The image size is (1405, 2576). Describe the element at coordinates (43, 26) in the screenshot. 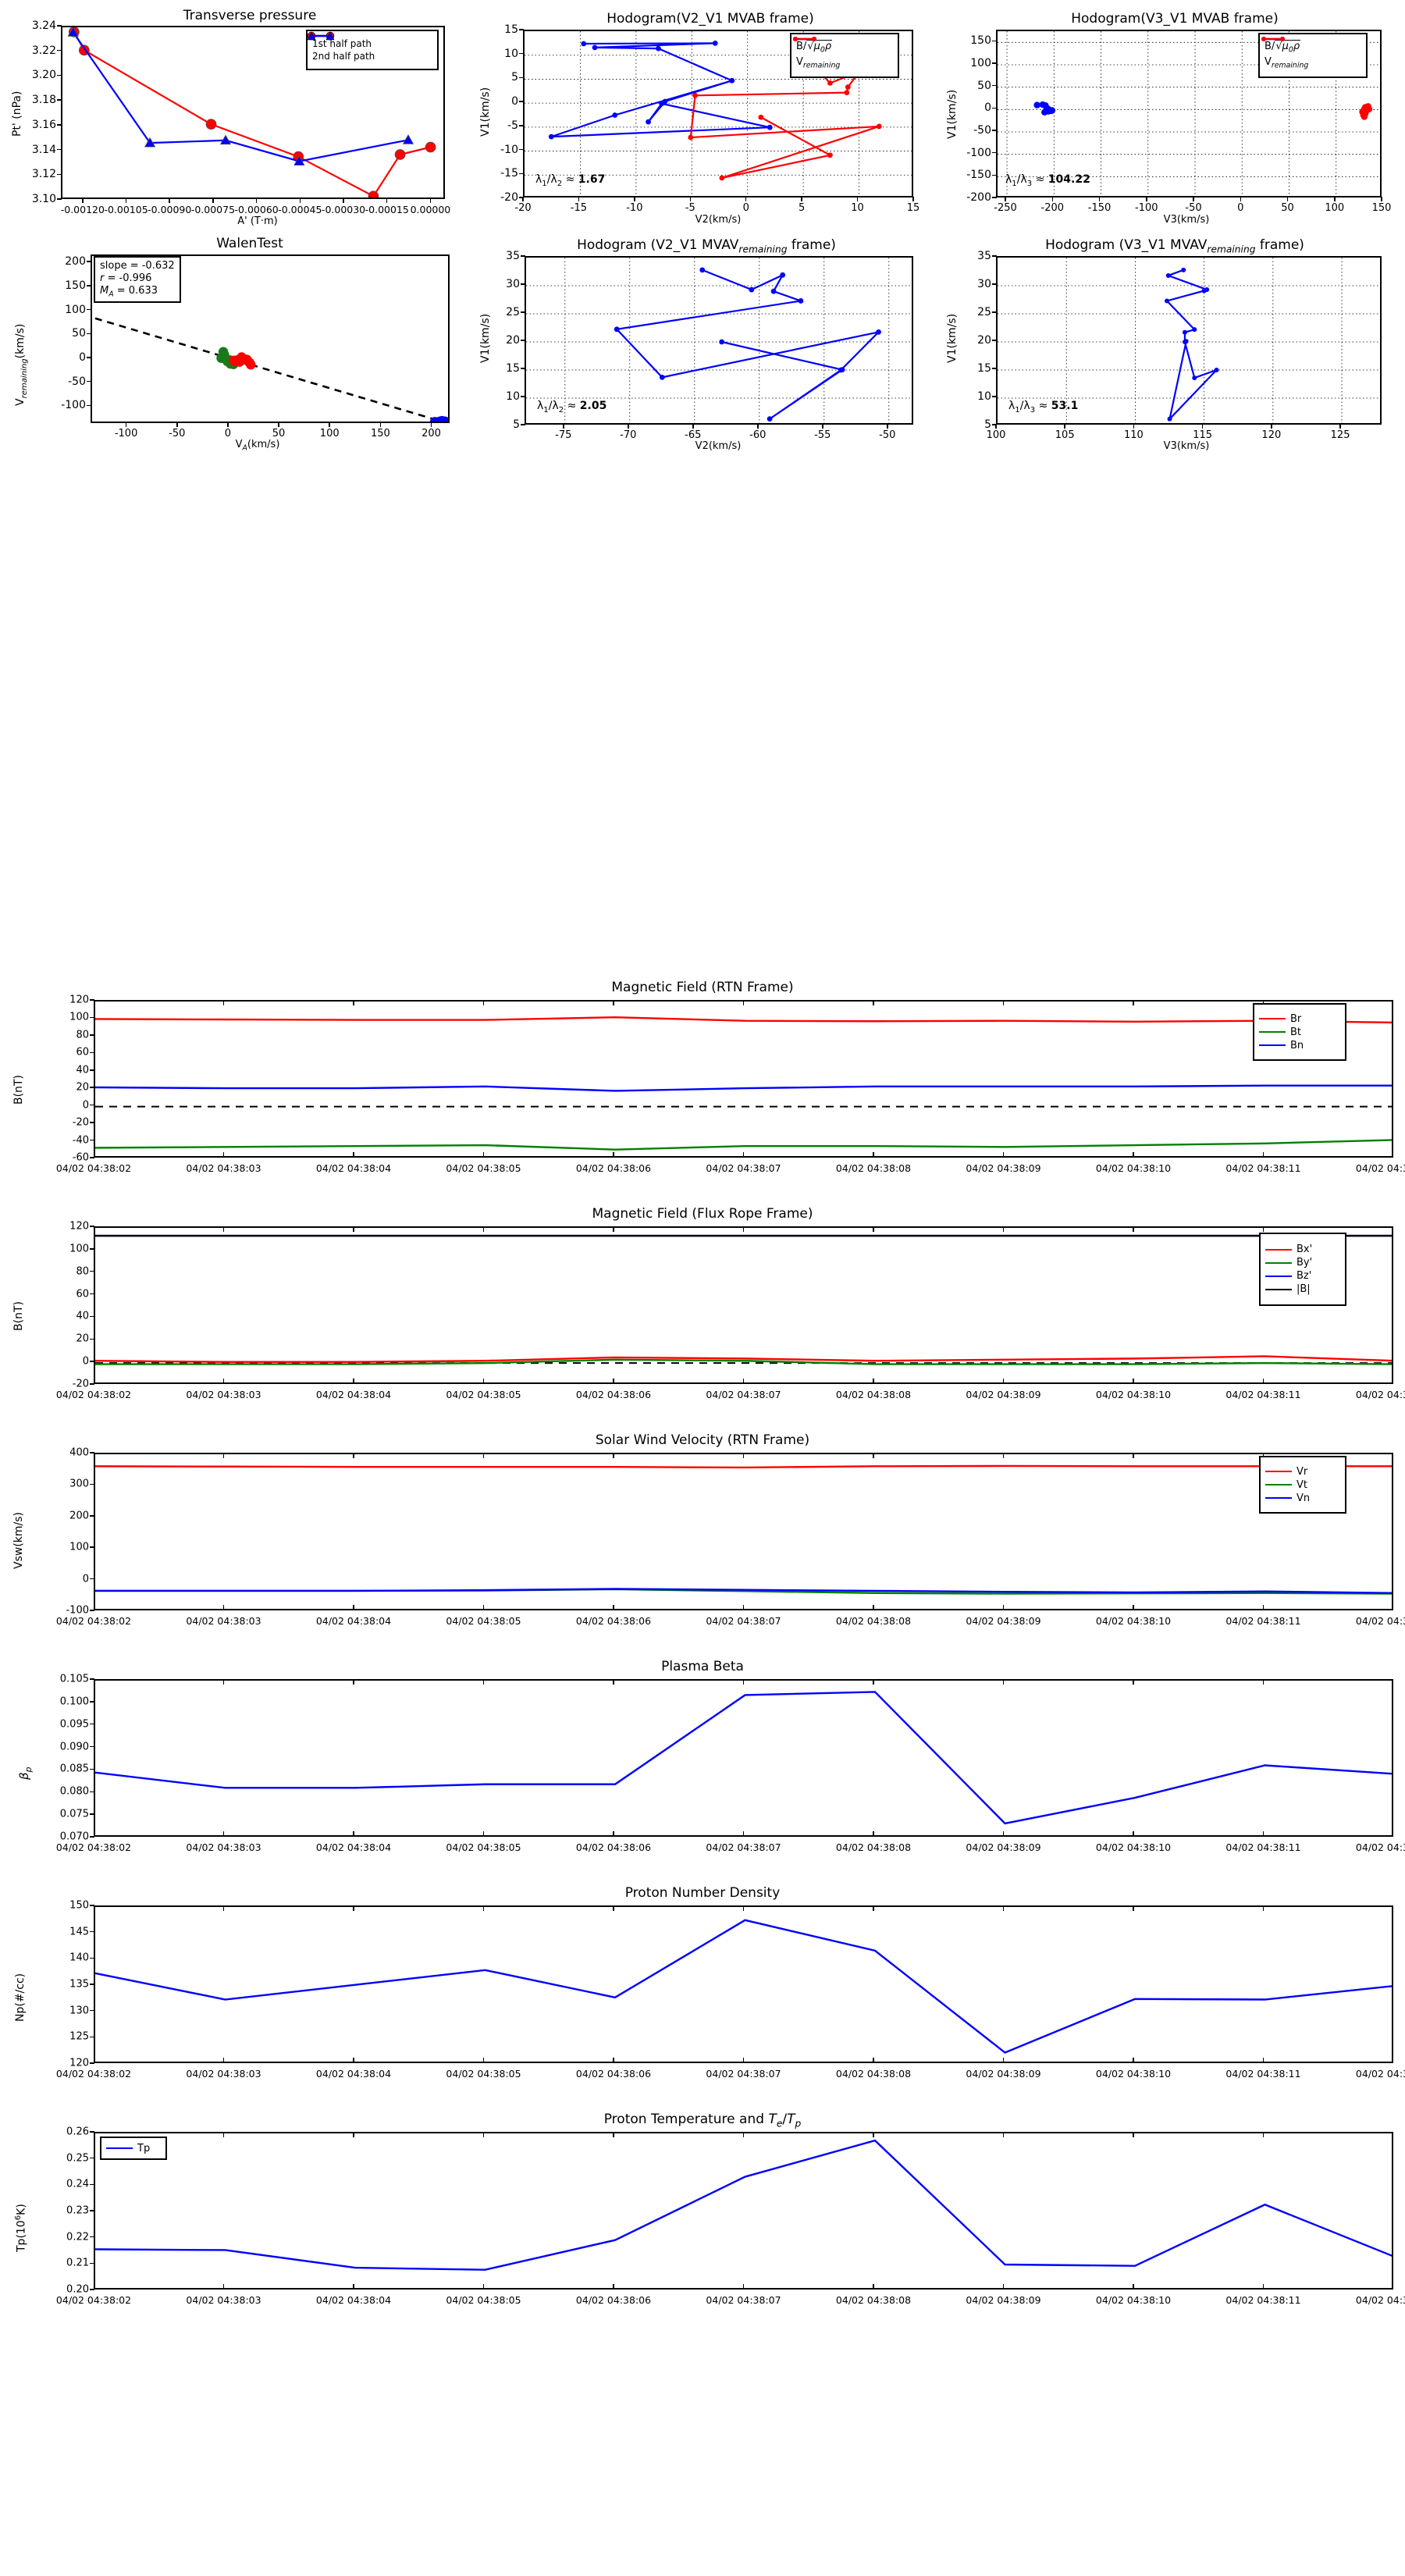

I see `y-tick-label: 3.24` at that location.